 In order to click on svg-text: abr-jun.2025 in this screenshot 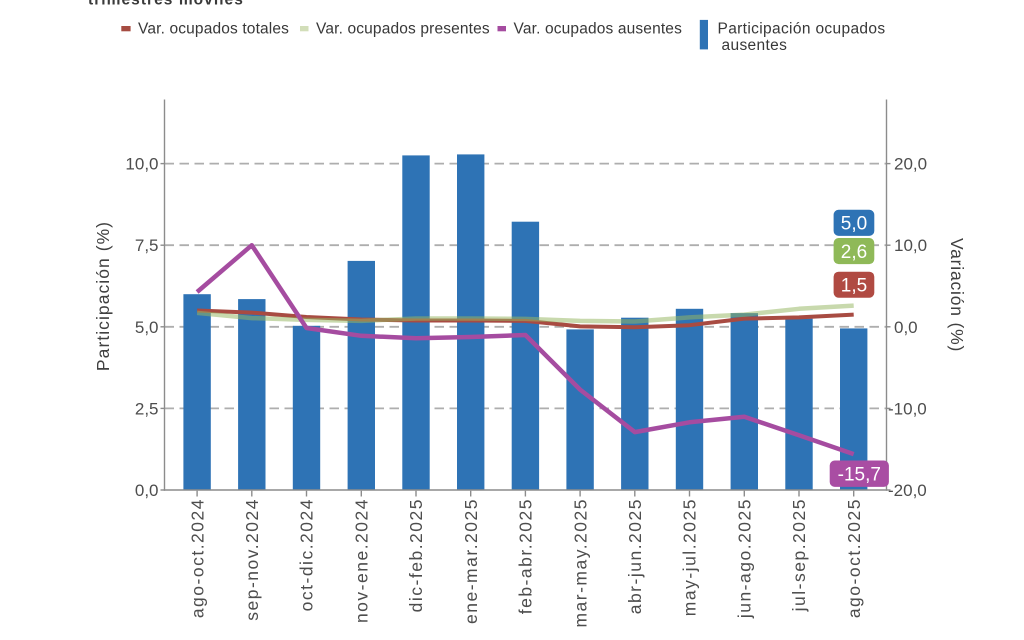, I will do `click(635, 556)`.